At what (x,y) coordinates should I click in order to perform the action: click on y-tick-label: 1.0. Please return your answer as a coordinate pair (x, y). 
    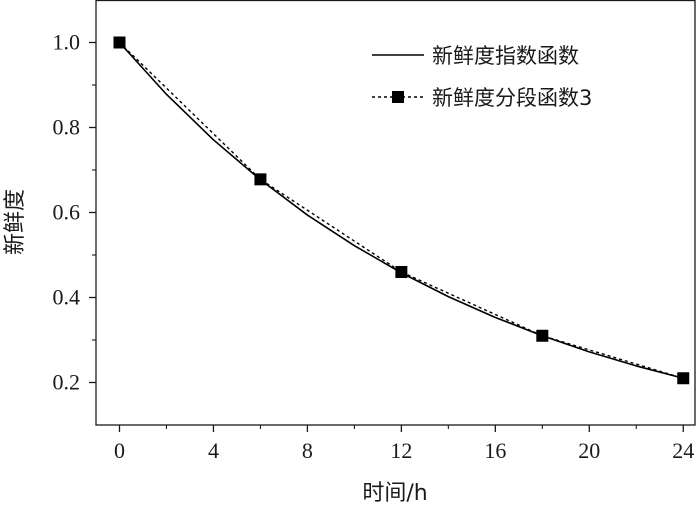
    Looking at the image, I should click on (67, 42).